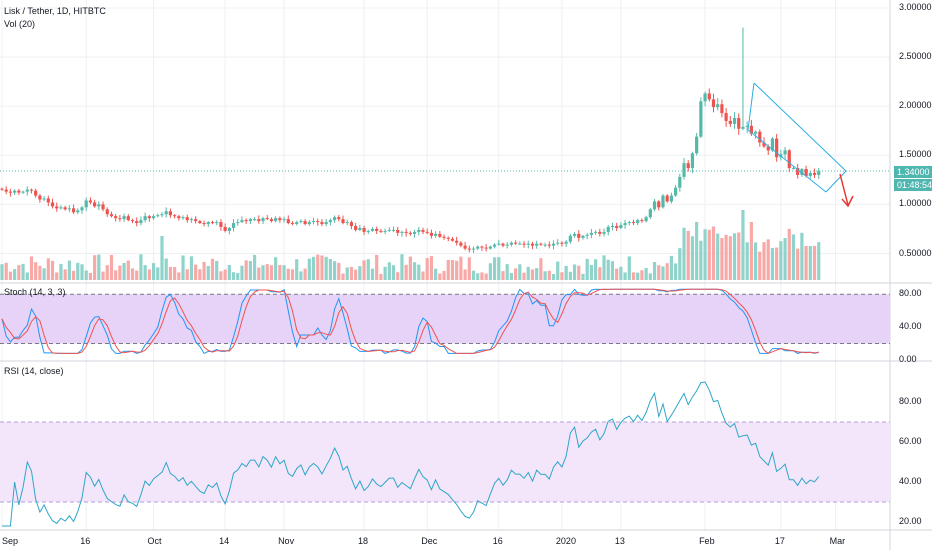  I want to click on date-tick-label: Sep, so click(10, 541).